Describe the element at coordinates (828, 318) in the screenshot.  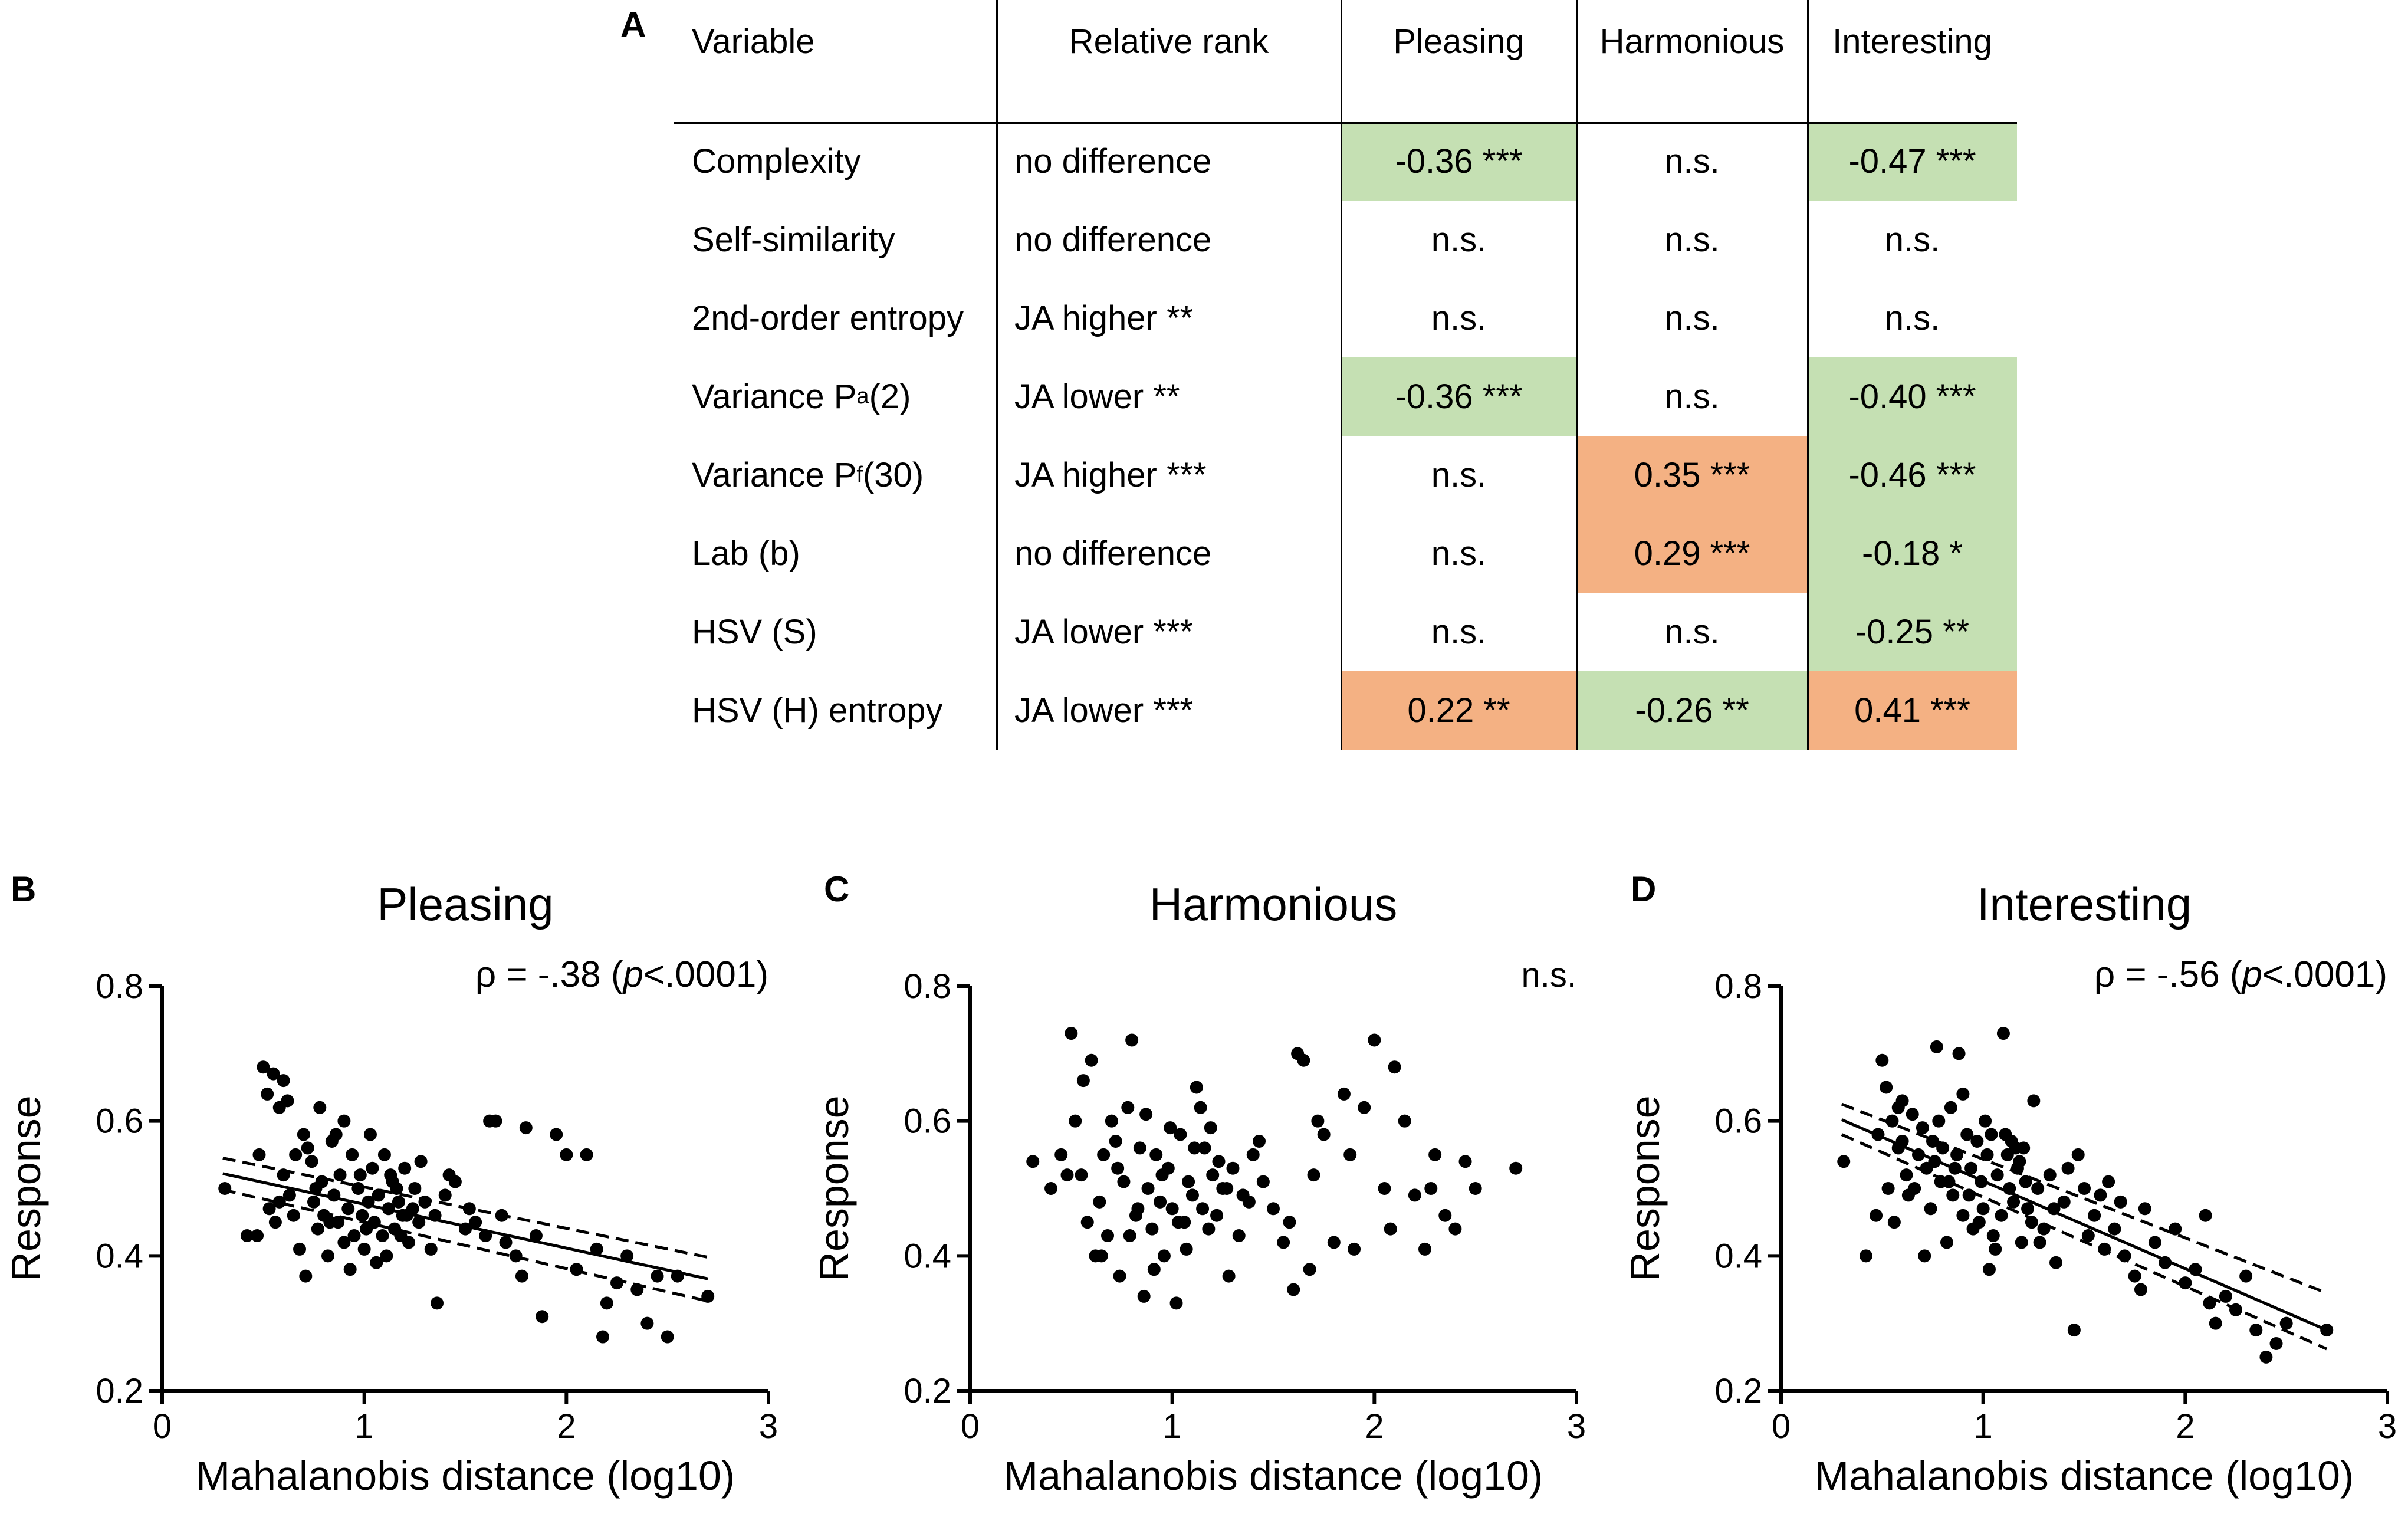
I see `row-variable: 2nd-order entropy` at that location.